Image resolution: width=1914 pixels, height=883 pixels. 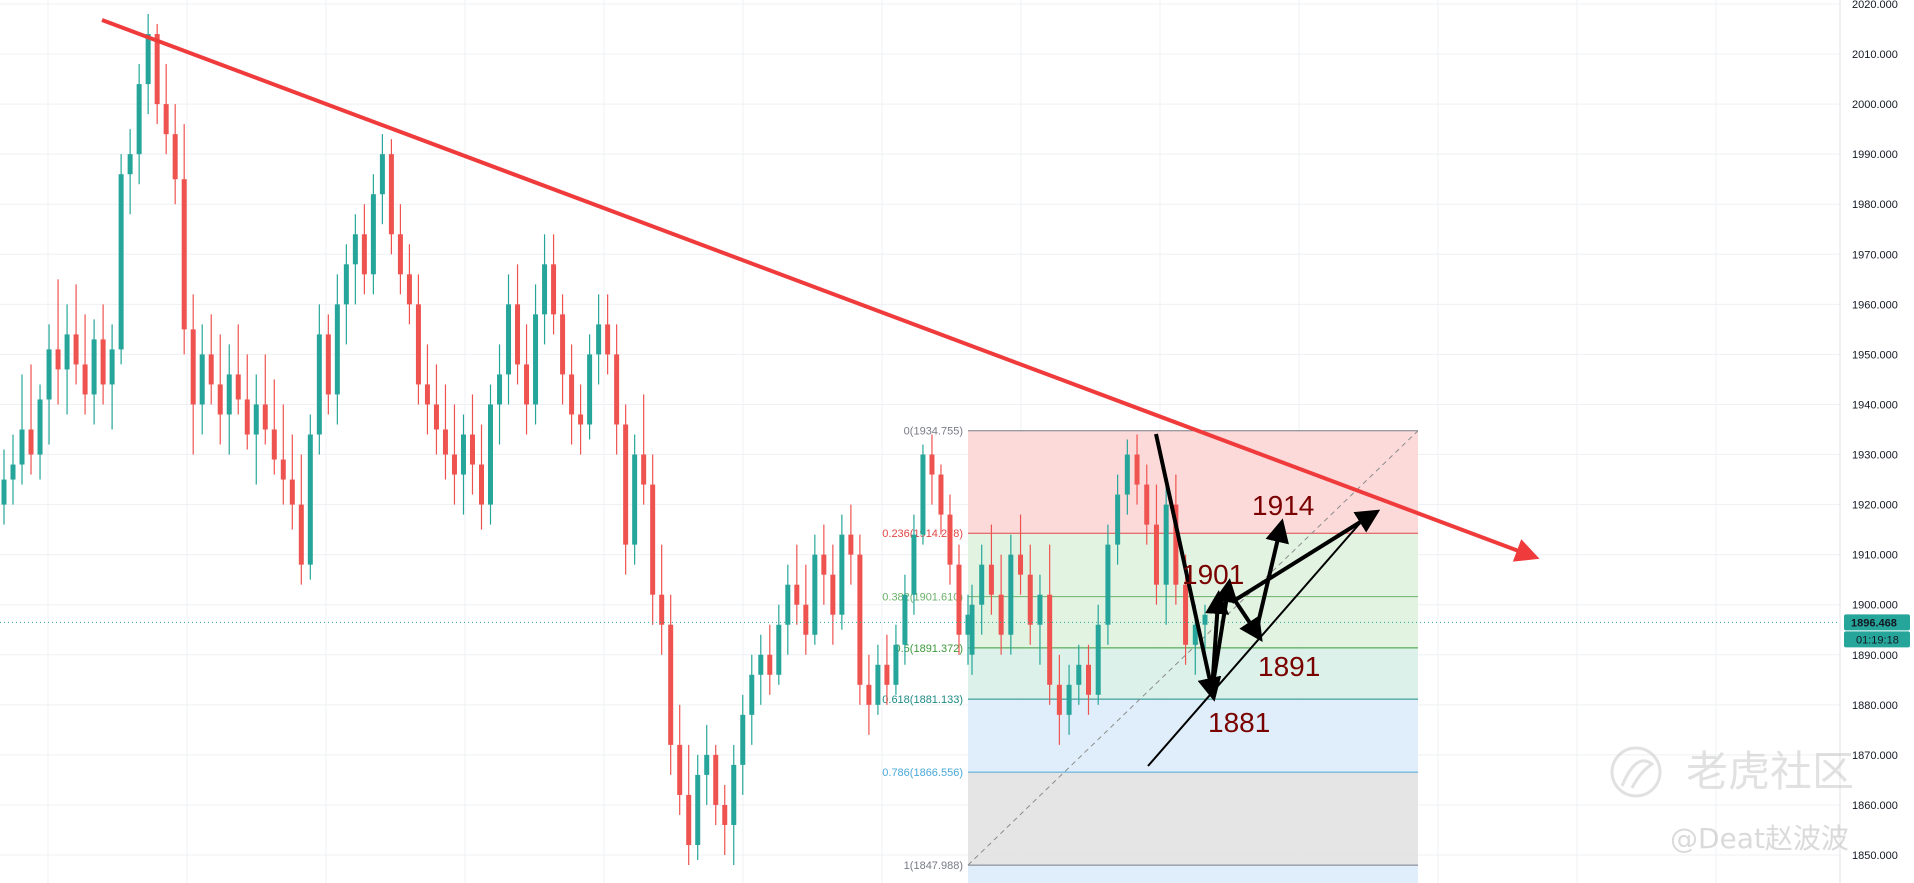 I want to click on price-tick-label: 2010.000, so click(x=1875, y=55).